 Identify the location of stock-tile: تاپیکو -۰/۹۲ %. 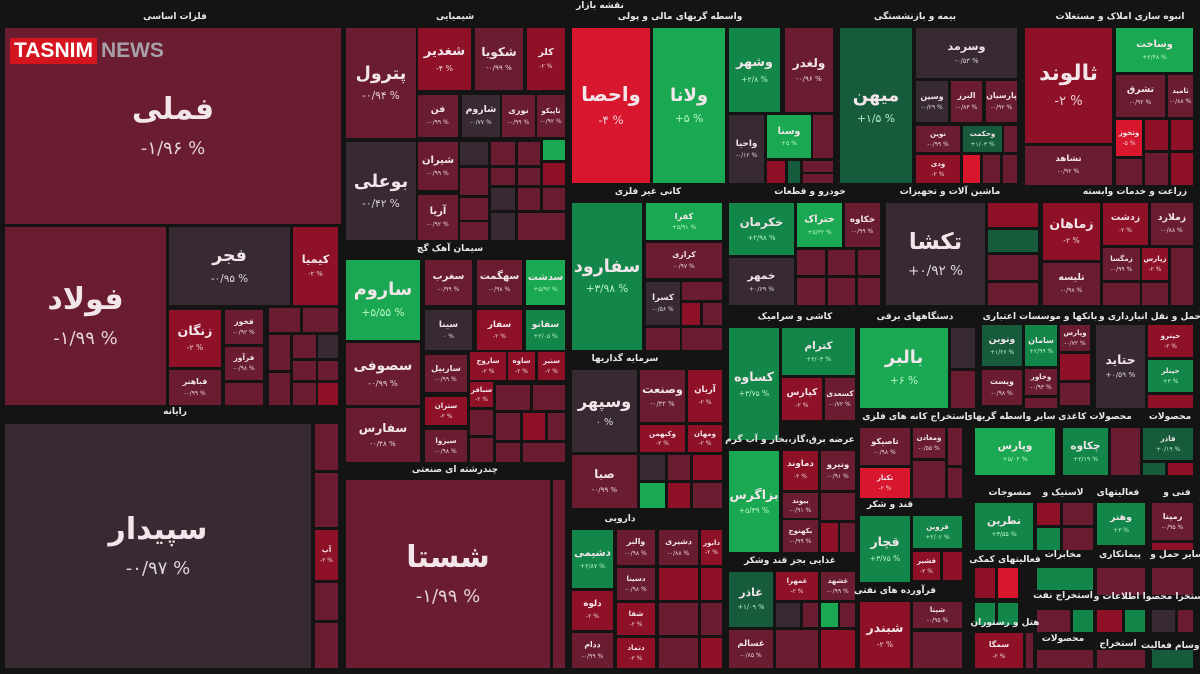
(551, 116).